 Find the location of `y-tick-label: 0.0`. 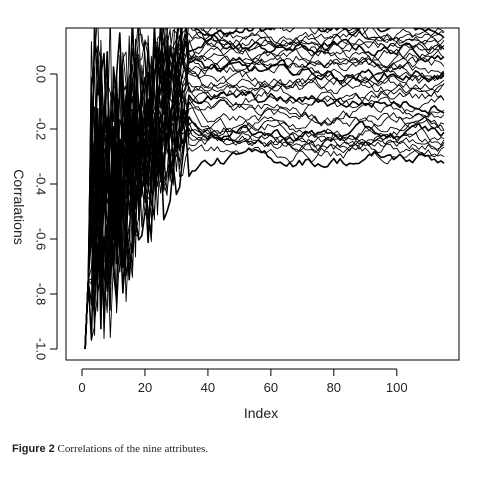

y-tick-label: 0.0 is located at coordinates (41, 74).